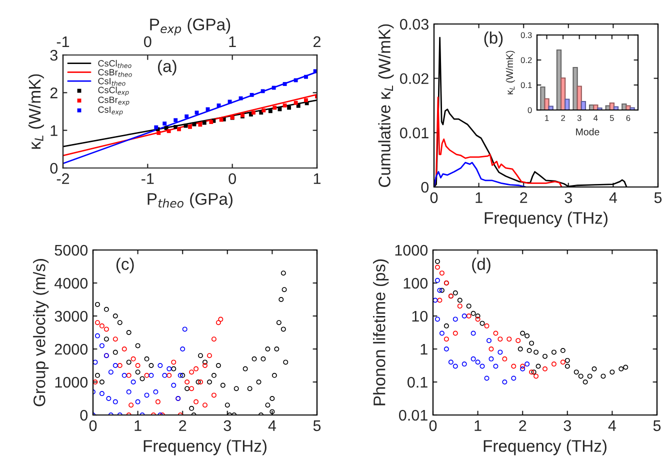 The image size is (665, 472). I want to click on y-tick-label: 0.2, so click(526, 60).